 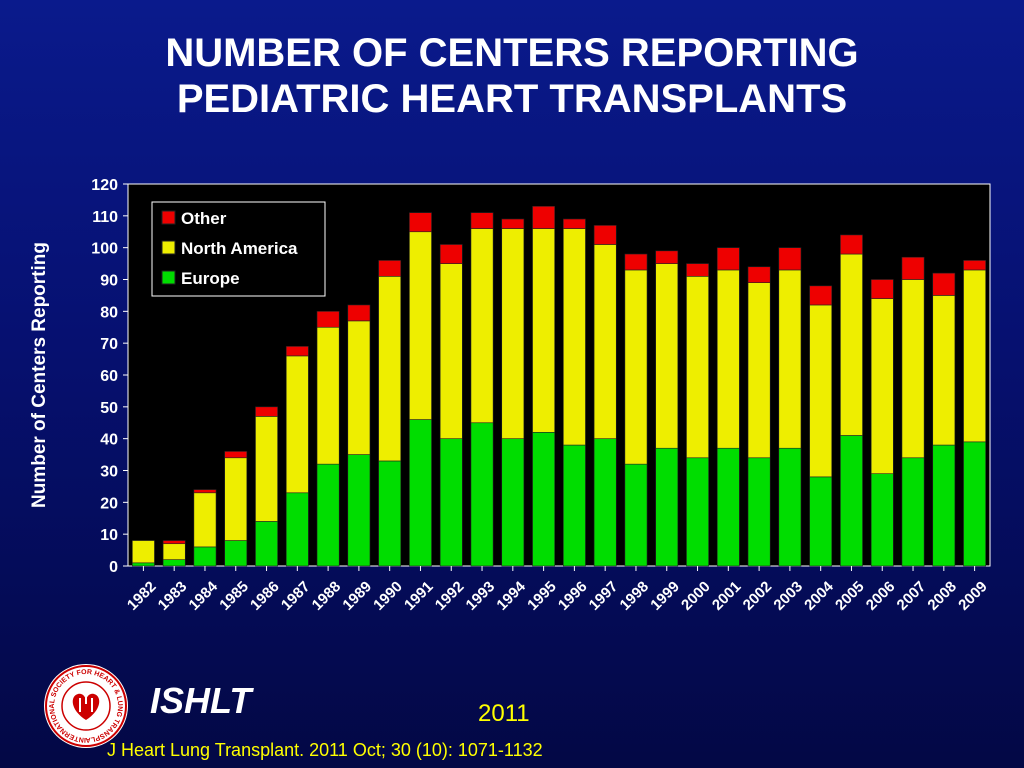 What do you see at coordinates (604, 596) in the screenshot?
I see `x-tick-label: 1997` at bounding box center [604, 596].